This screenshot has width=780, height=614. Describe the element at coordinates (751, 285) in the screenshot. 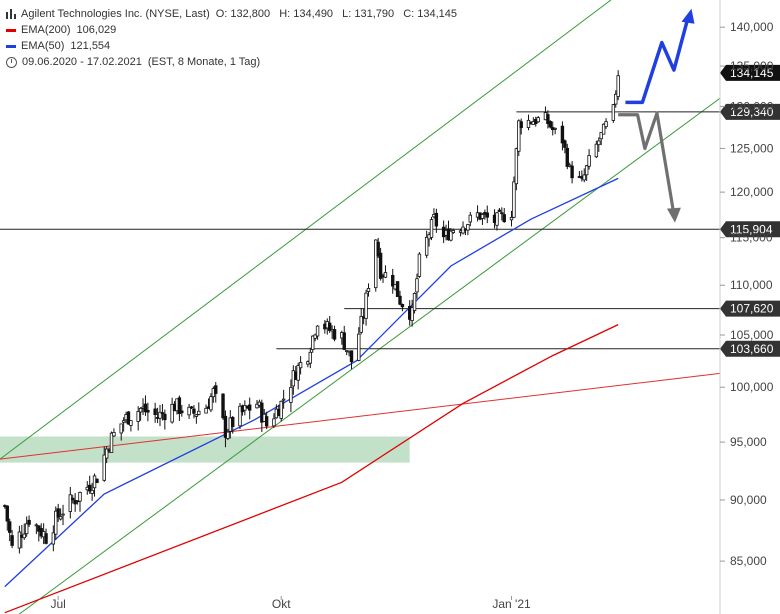

I see `y-tick-label: 110,000` at that location.